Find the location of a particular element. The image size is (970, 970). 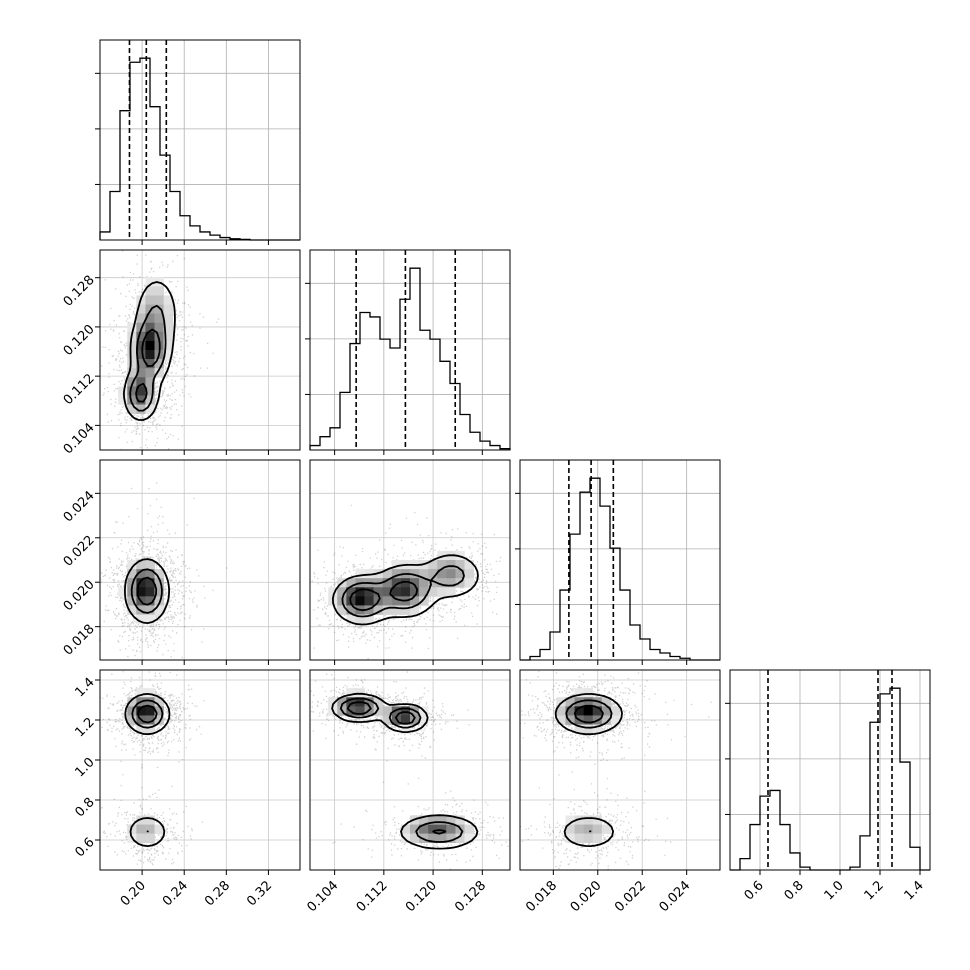

y-tick-label: 0.120 is located at coordinates (79, 340).